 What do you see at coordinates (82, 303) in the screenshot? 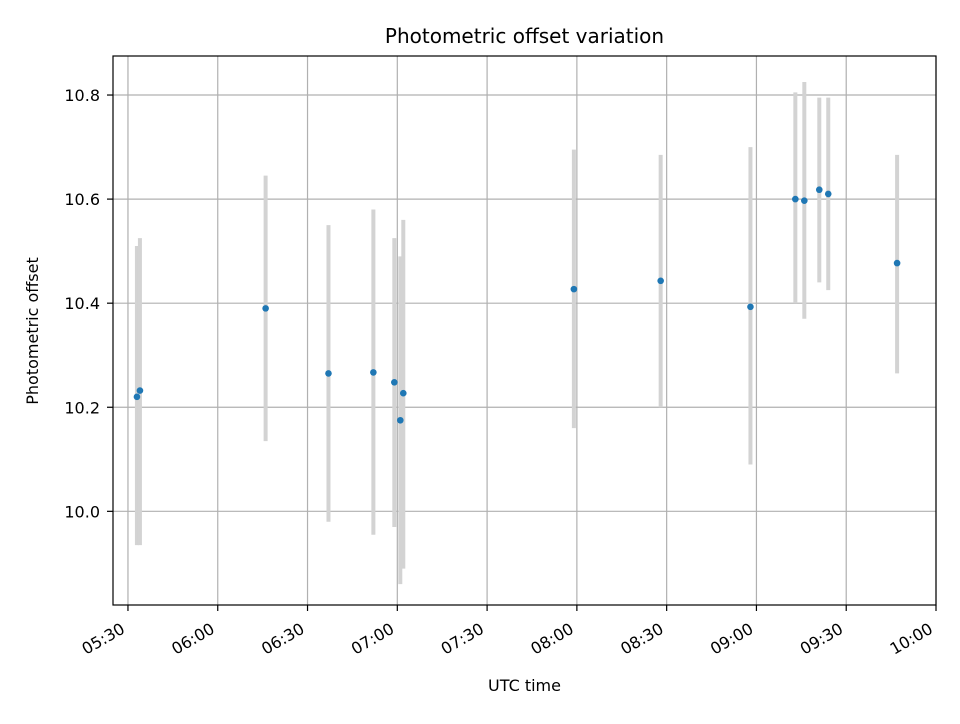
I see `y-tick-label: 10.4` at bounding box center [82, 303].